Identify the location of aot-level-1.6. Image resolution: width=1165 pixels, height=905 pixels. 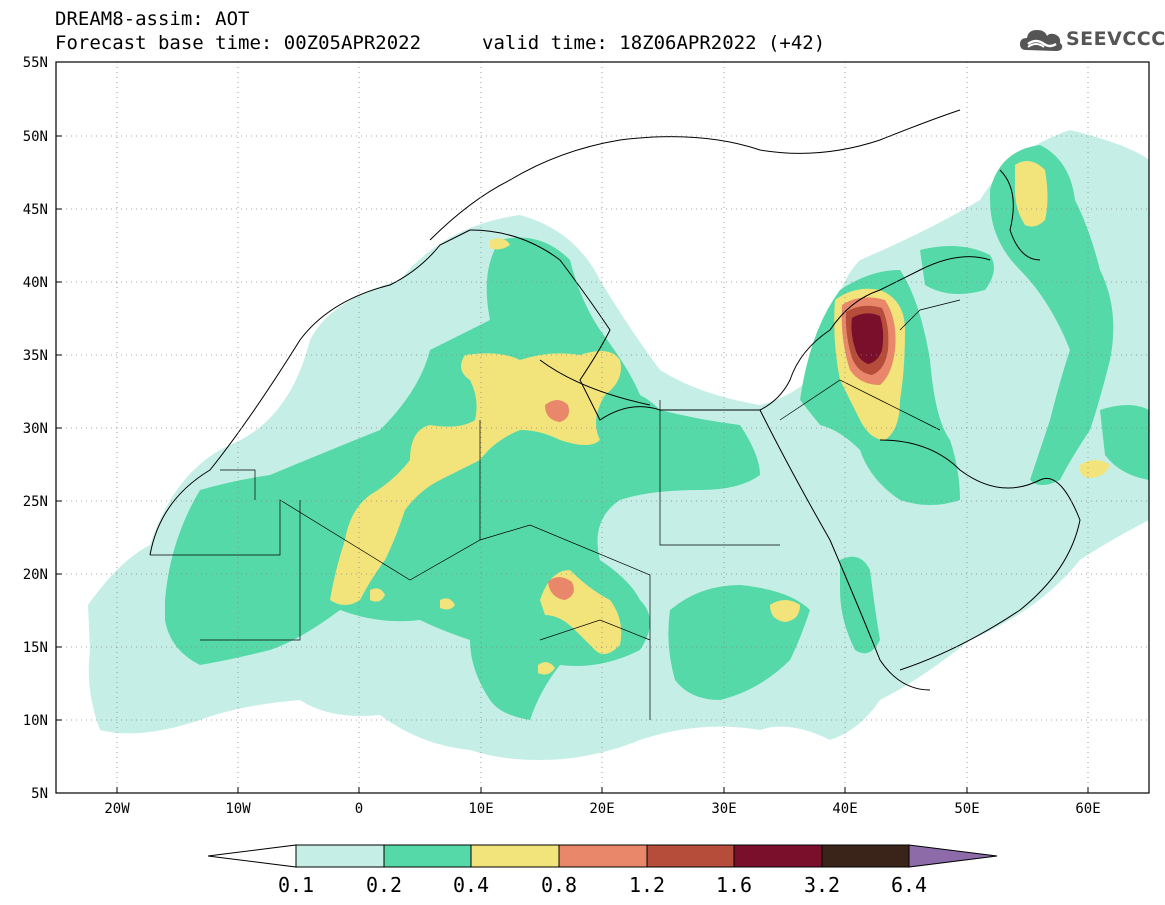
(867, 338).